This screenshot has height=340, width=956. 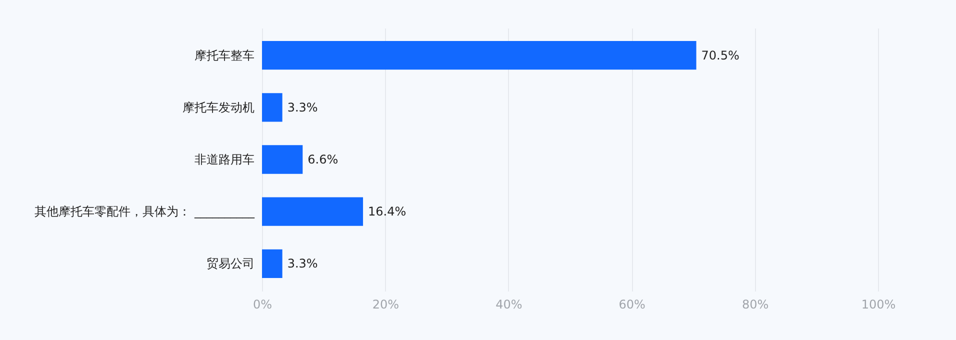 What do you see at coordinates (720, 55) in the screenshot?
I see `data-label: 70.5%` at bounding box center [720, 55].